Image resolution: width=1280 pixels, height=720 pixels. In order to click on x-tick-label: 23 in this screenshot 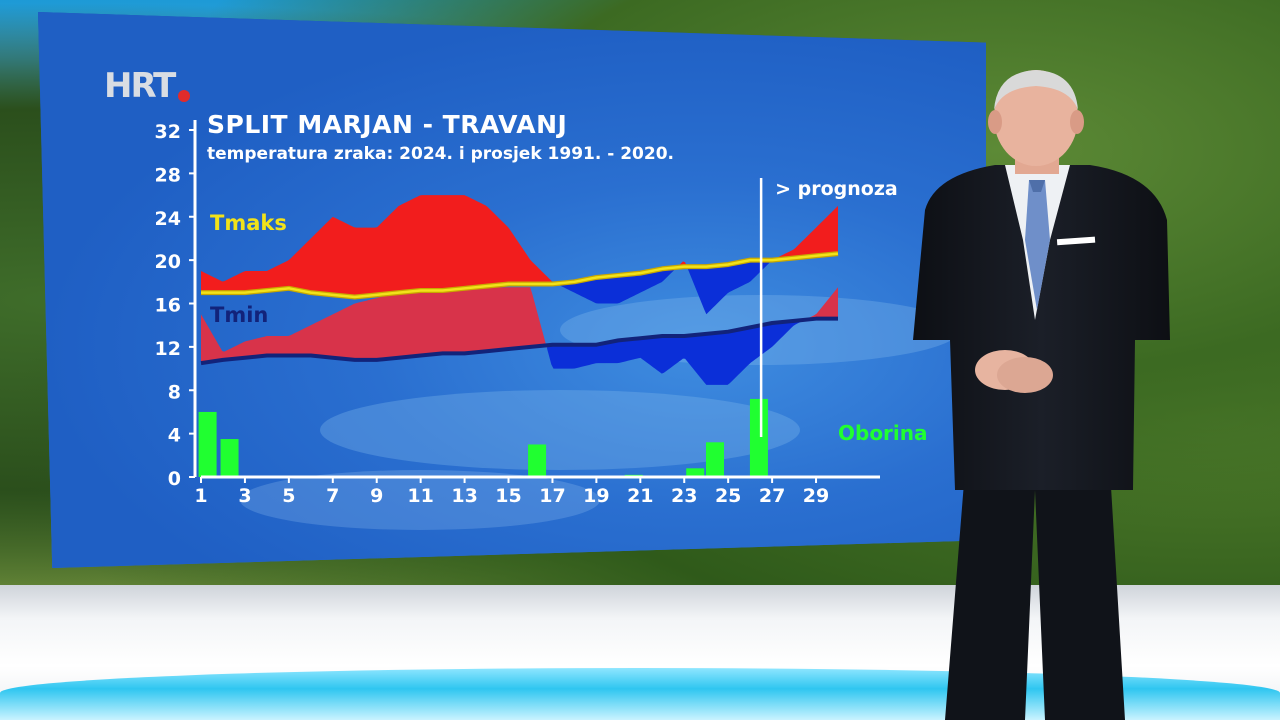, I will do `click(684, 496)`.